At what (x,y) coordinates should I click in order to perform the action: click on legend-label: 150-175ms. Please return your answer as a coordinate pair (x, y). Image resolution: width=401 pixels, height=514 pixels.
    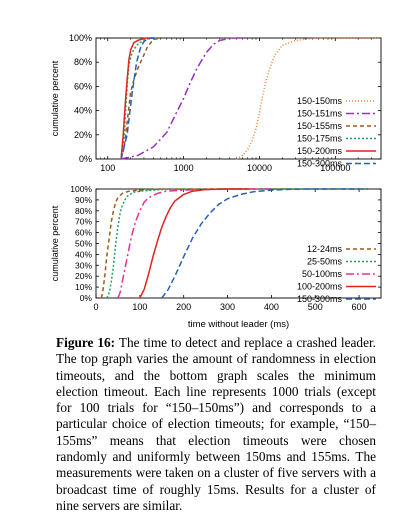
    Looking at the image, I should click on (320, 139).